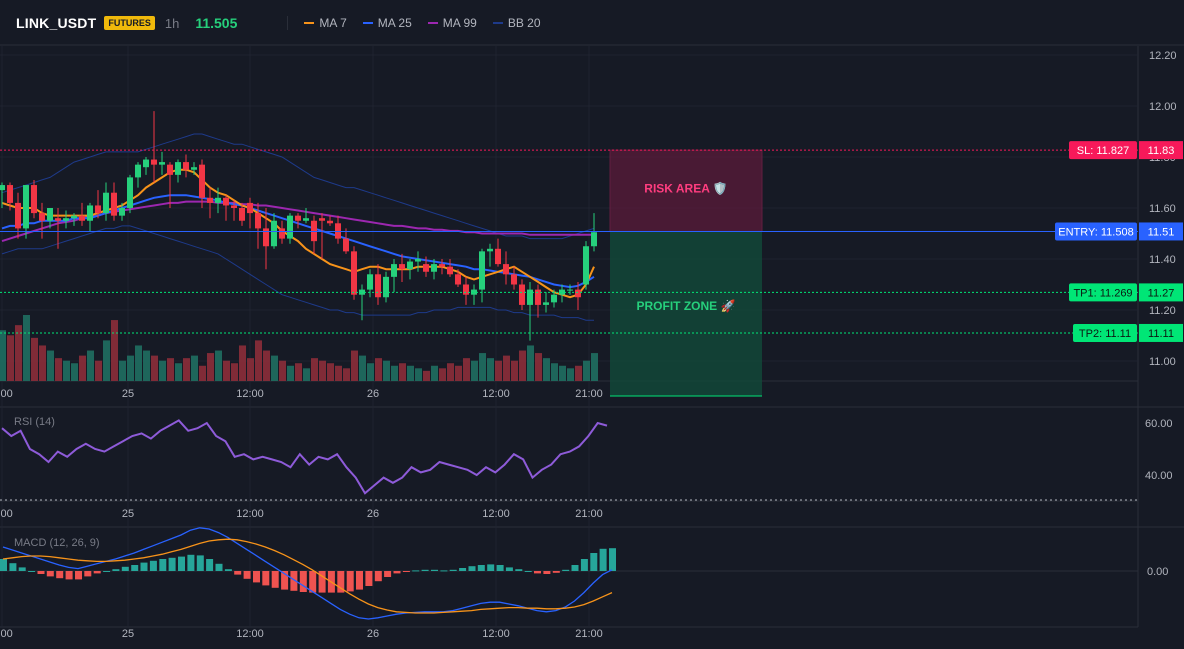 The image size is (1184, 649). I want to click on header-divider, so click(288, 23).